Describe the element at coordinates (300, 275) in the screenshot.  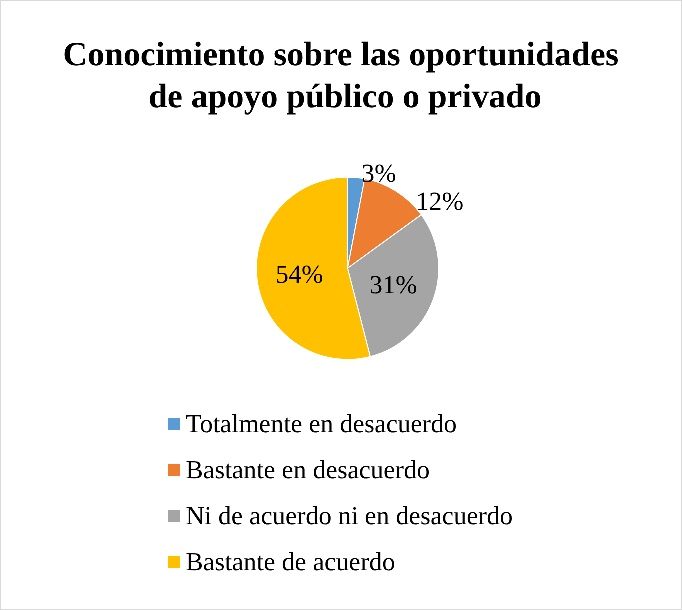
I see `data-label: 54%` at that location.